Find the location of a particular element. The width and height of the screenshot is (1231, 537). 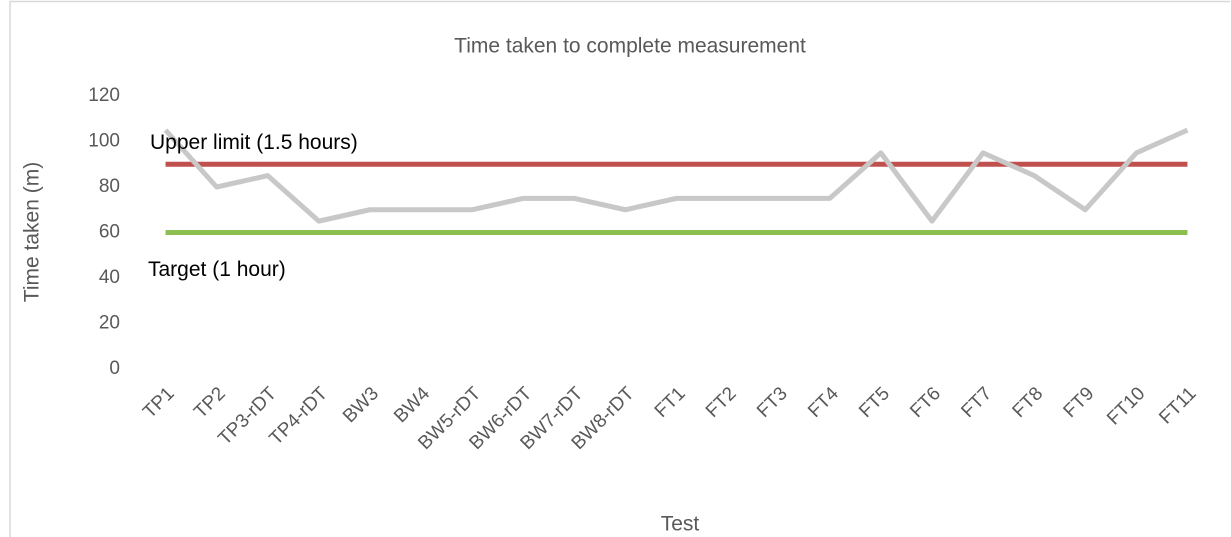

x-tick-label: TP2 is located at coordinates (209, 402).